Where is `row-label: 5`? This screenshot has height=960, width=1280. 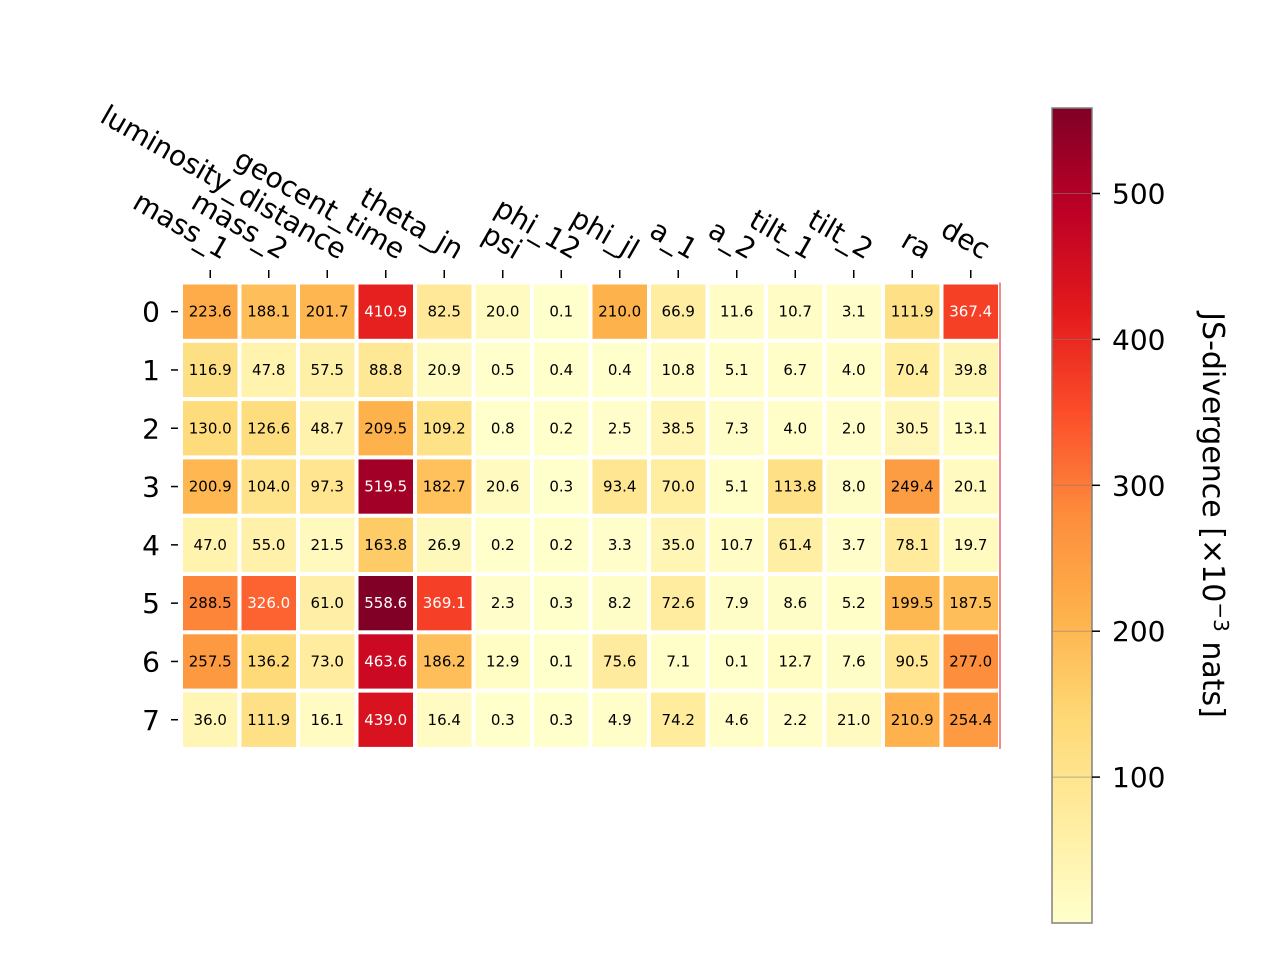
row-label: 5 is located at coordinates (151, 603).